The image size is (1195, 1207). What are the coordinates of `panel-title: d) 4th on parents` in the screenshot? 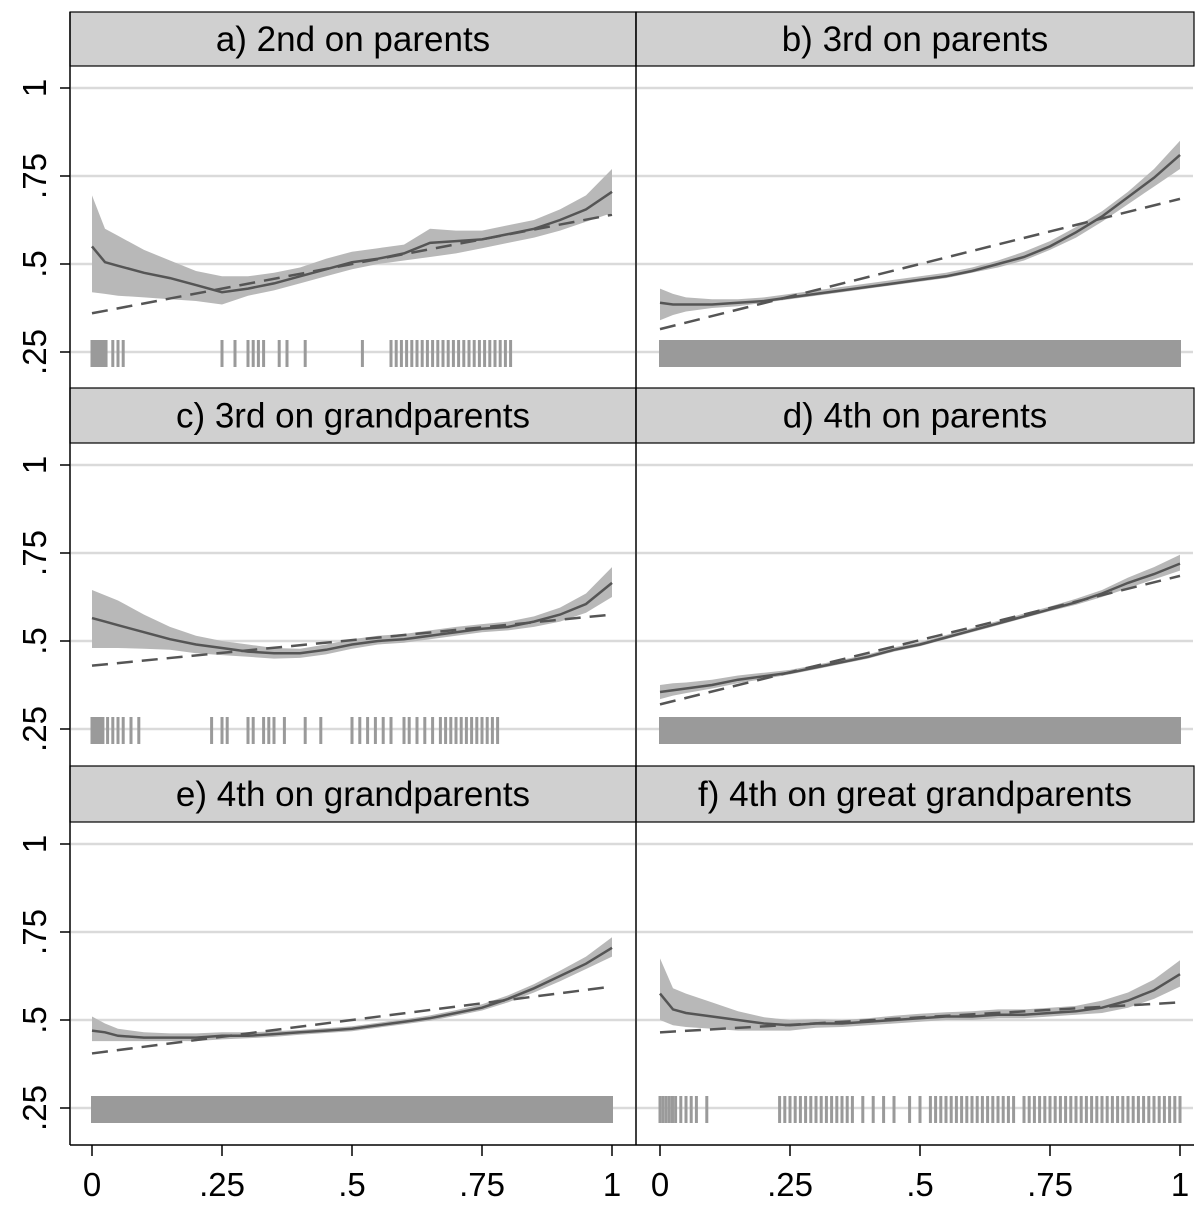 It's located at (915, 416).